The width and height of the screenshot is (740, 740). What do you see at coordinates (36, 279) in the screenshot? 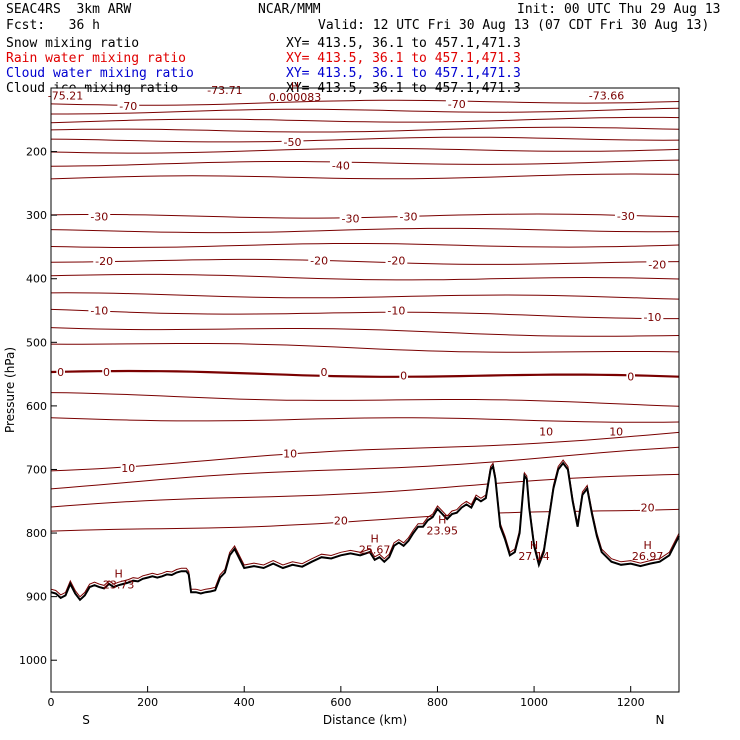
I see `y-tick-label: 400` at bounding box center [36, 279].